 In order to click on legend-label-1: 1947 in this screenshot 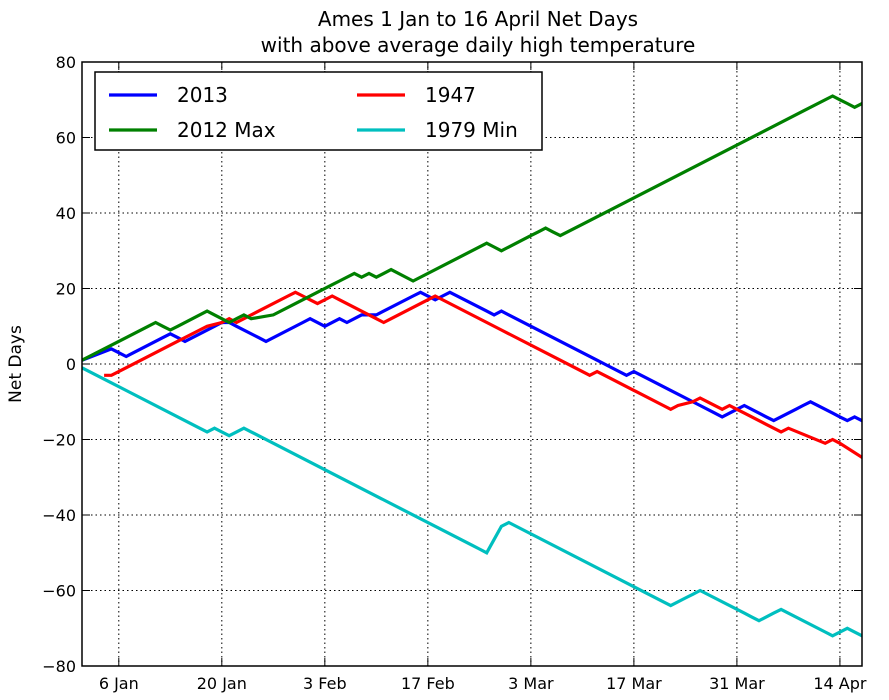, I will do `click(450, 95)`.